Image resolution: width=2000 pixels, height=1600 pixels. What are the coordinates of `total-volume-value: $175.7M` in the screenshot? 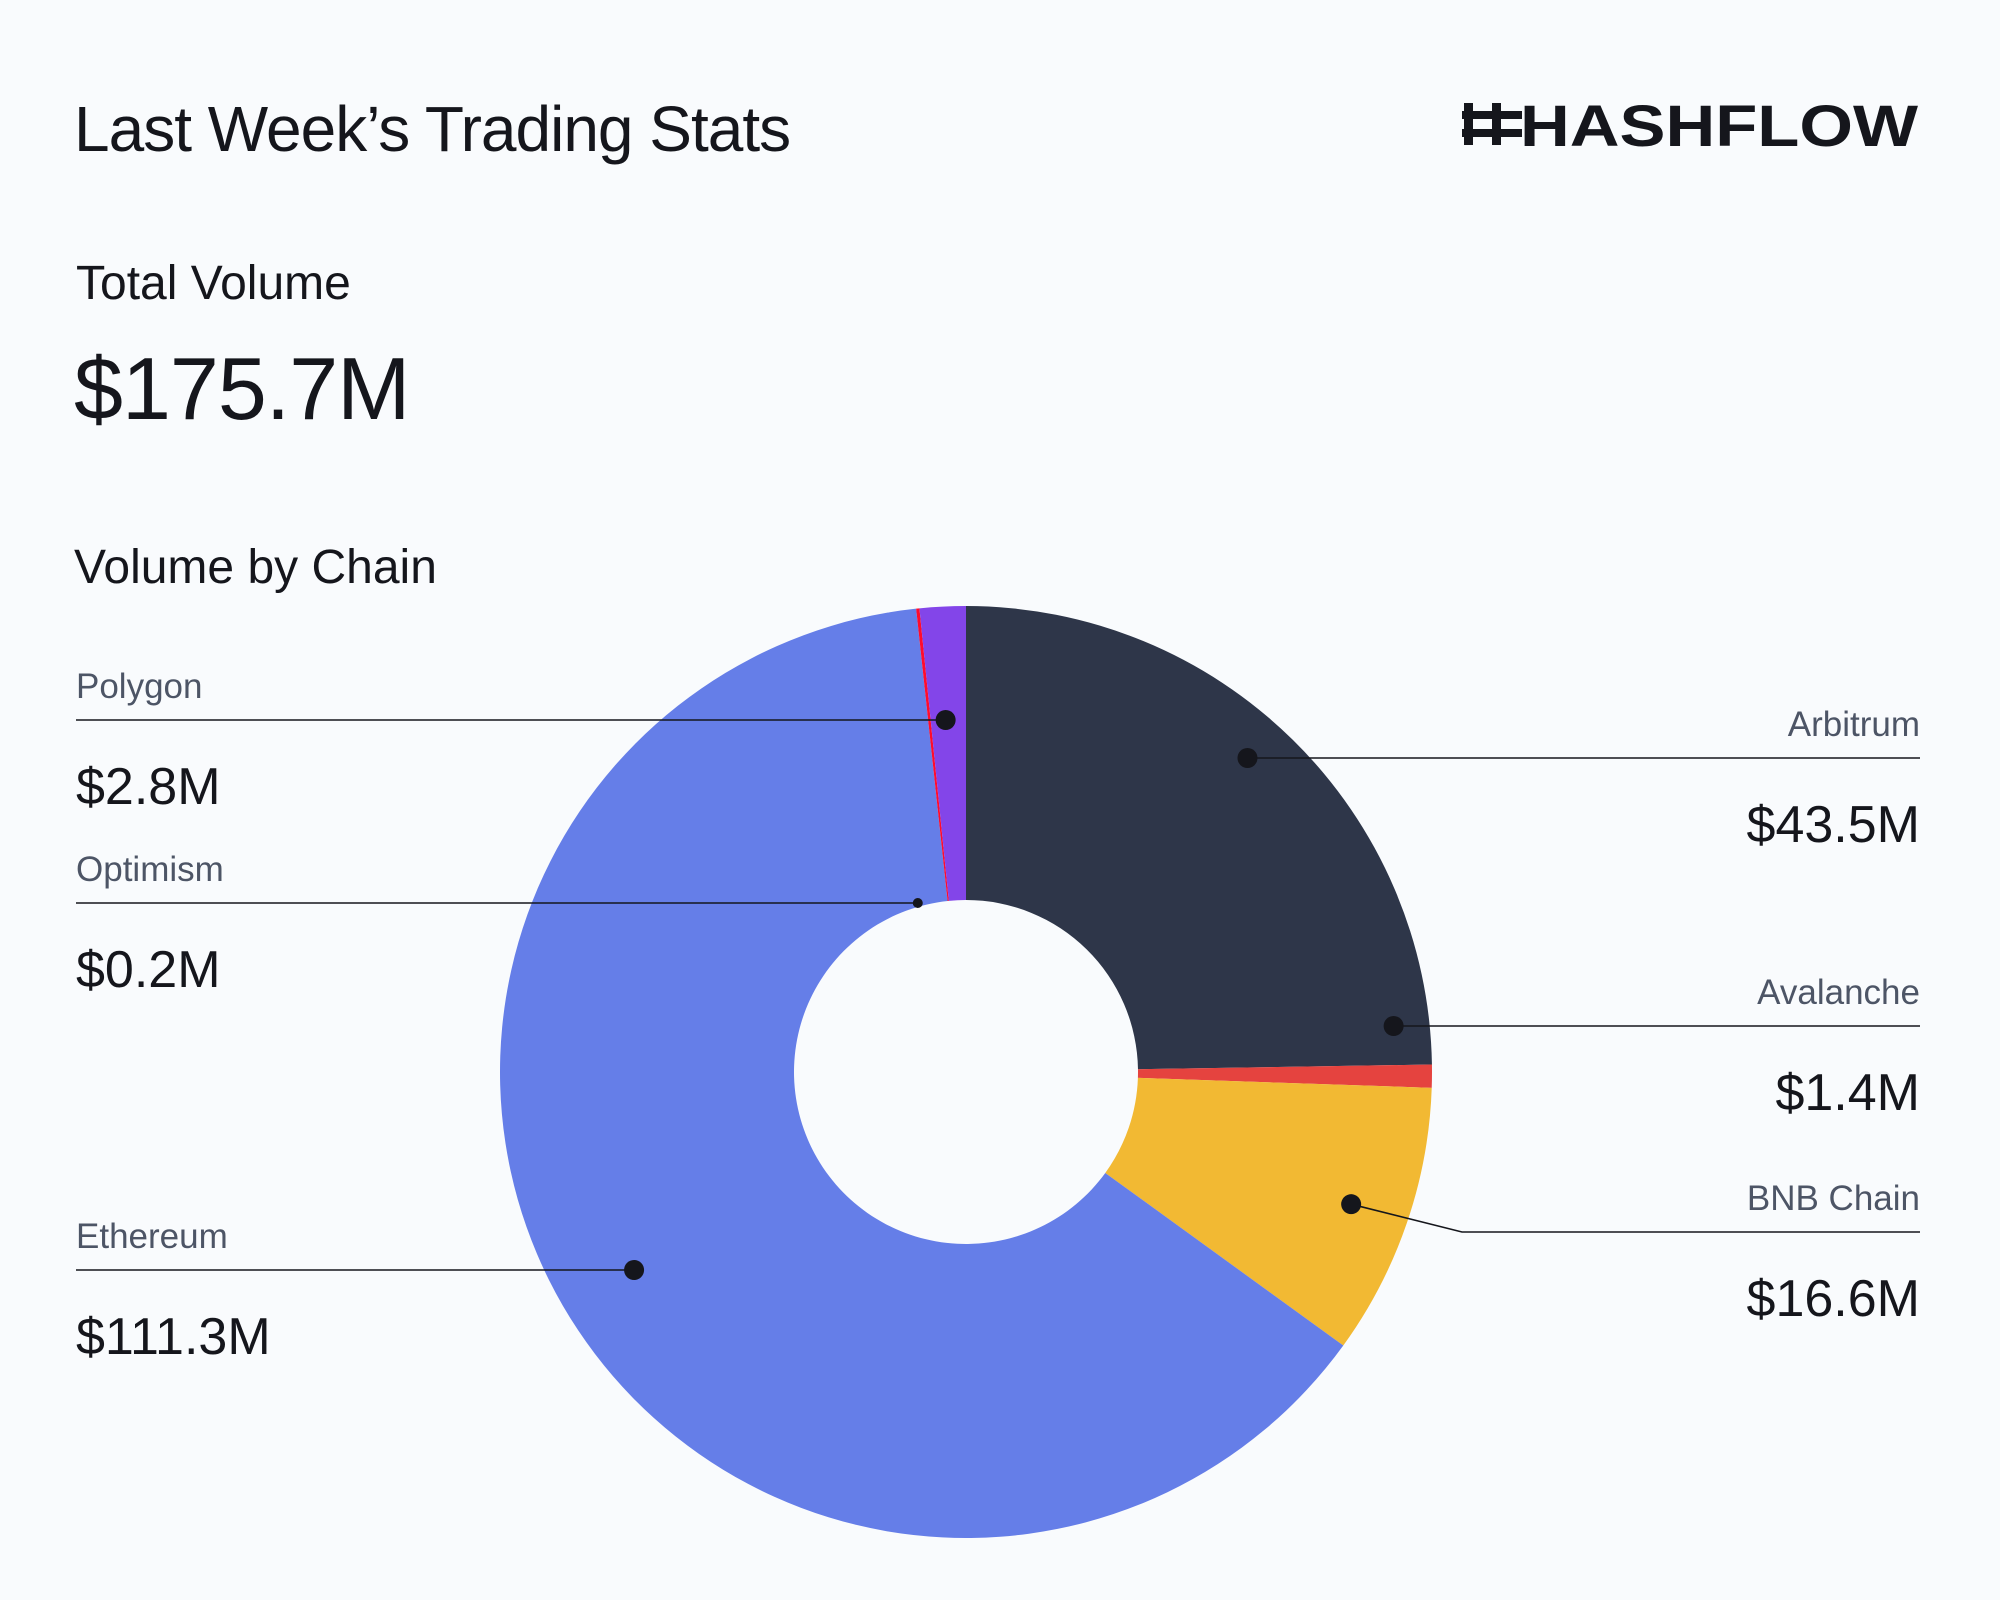 It's located at (242, 388).